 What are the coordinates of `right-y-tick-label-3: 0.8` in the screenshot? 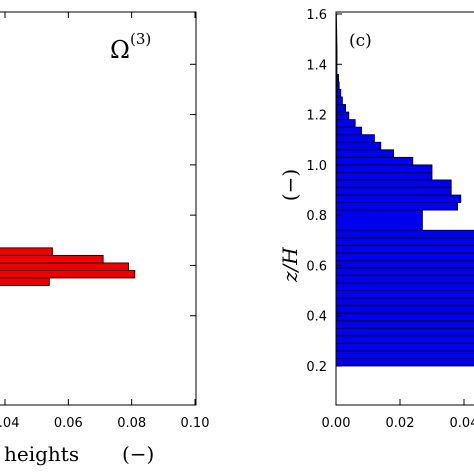 It's located at (316, 216).